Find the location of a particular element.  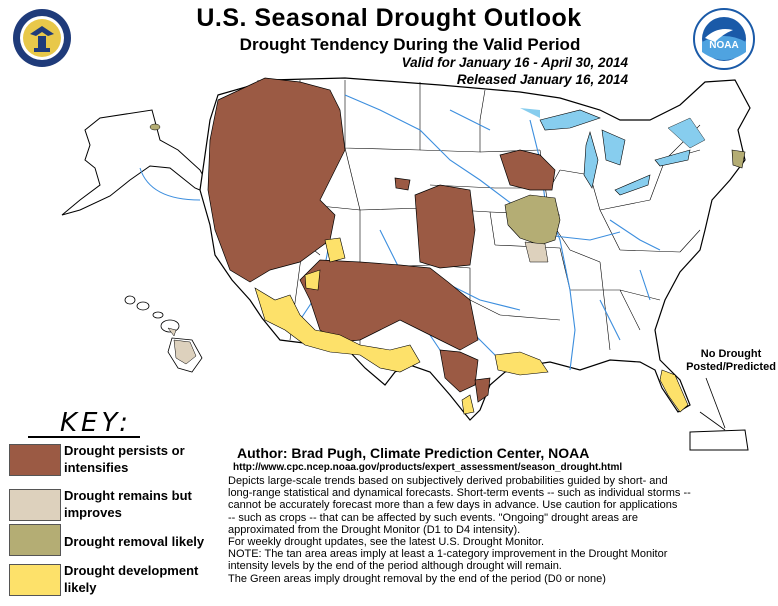

swatch-develop is located at coordinates (35, 580).